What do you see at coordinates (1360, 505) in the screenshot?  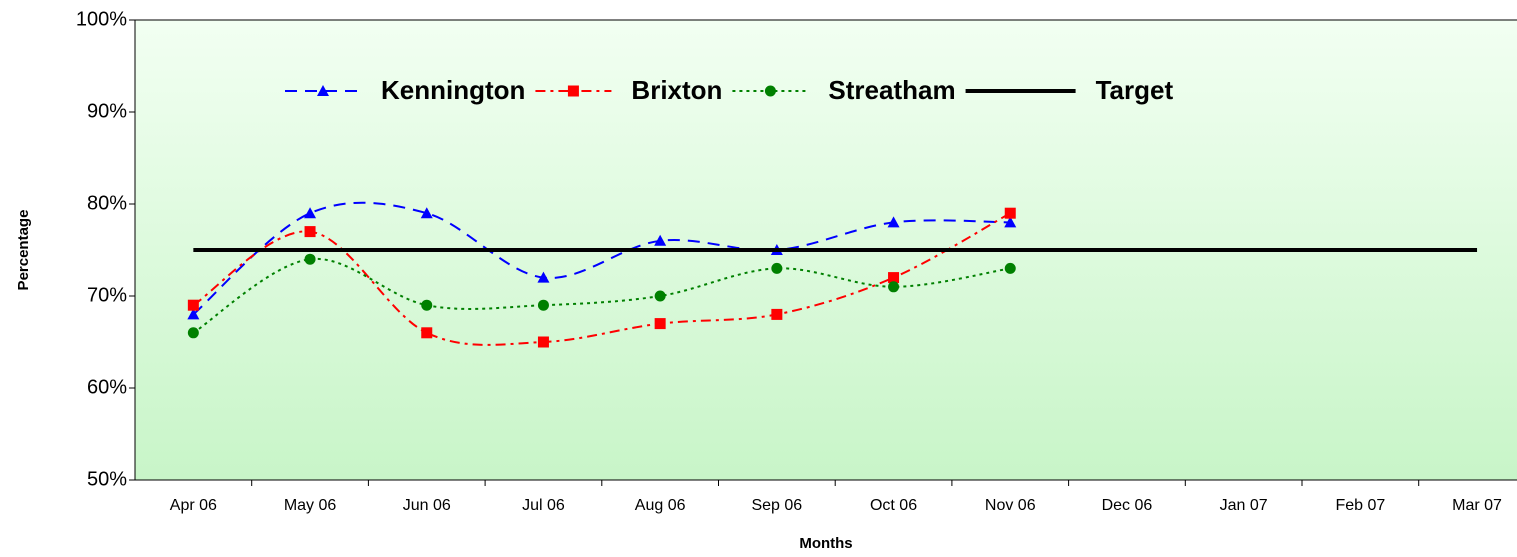 I see `x-tick-label: Feb 07` at bounding box center [1360, 505].